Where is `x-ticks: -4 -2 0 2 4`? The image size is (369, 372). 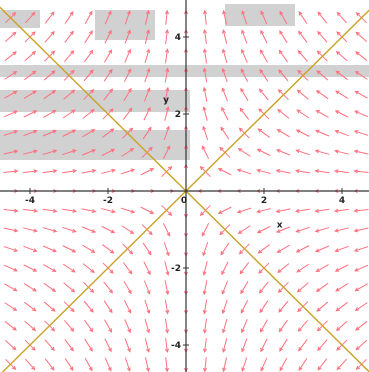 x-ticks: -4 -2 0 2 4 is located at coordinates (185, 197).